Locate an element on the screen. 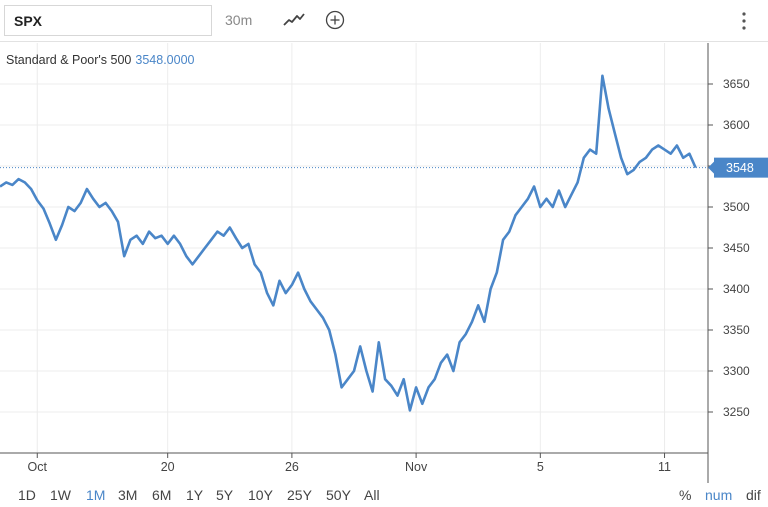 This screenshot has width=768, height=507. x-tick-label: Oct is located at coordinates (38, 467).